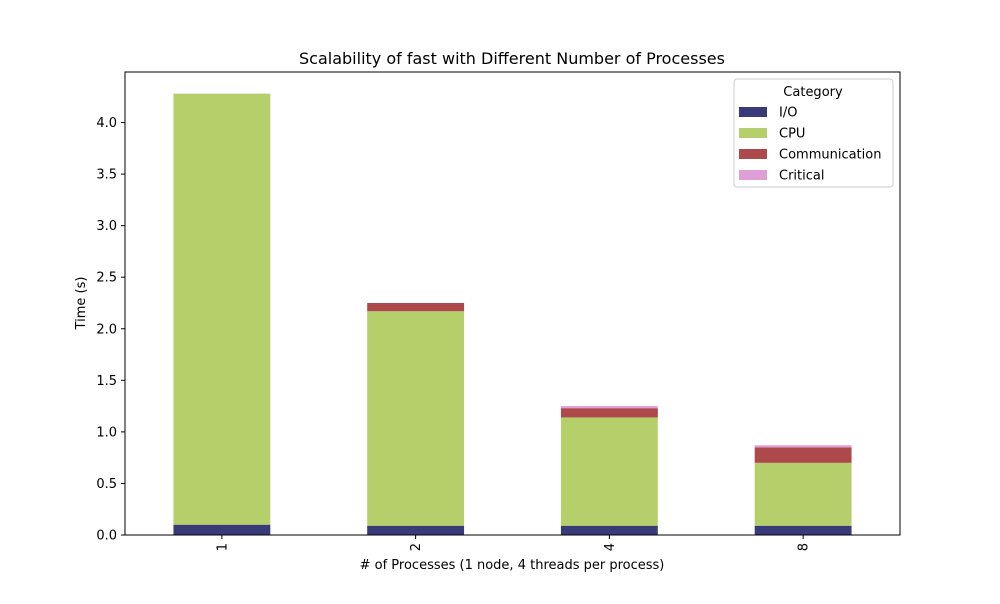  What do you see at coordinates (813, 92) in the screenshot?
I see `legend-title: Category` at bounding box center [813, 92].